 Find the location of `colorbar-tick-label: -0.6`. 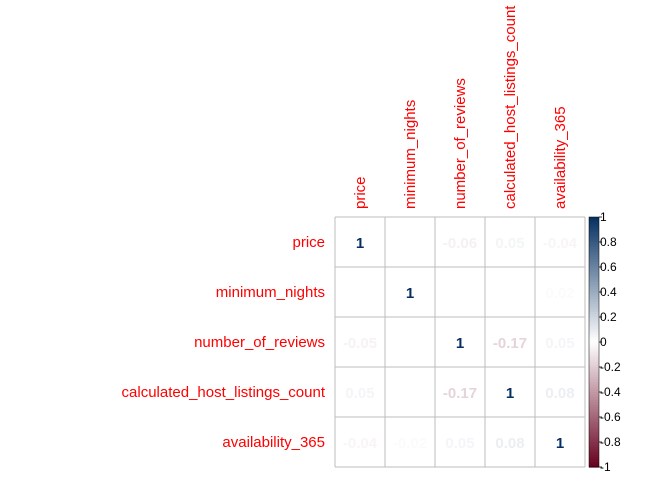

colorbar-tick-label: -0.6 is located at coordinates (610, 417).